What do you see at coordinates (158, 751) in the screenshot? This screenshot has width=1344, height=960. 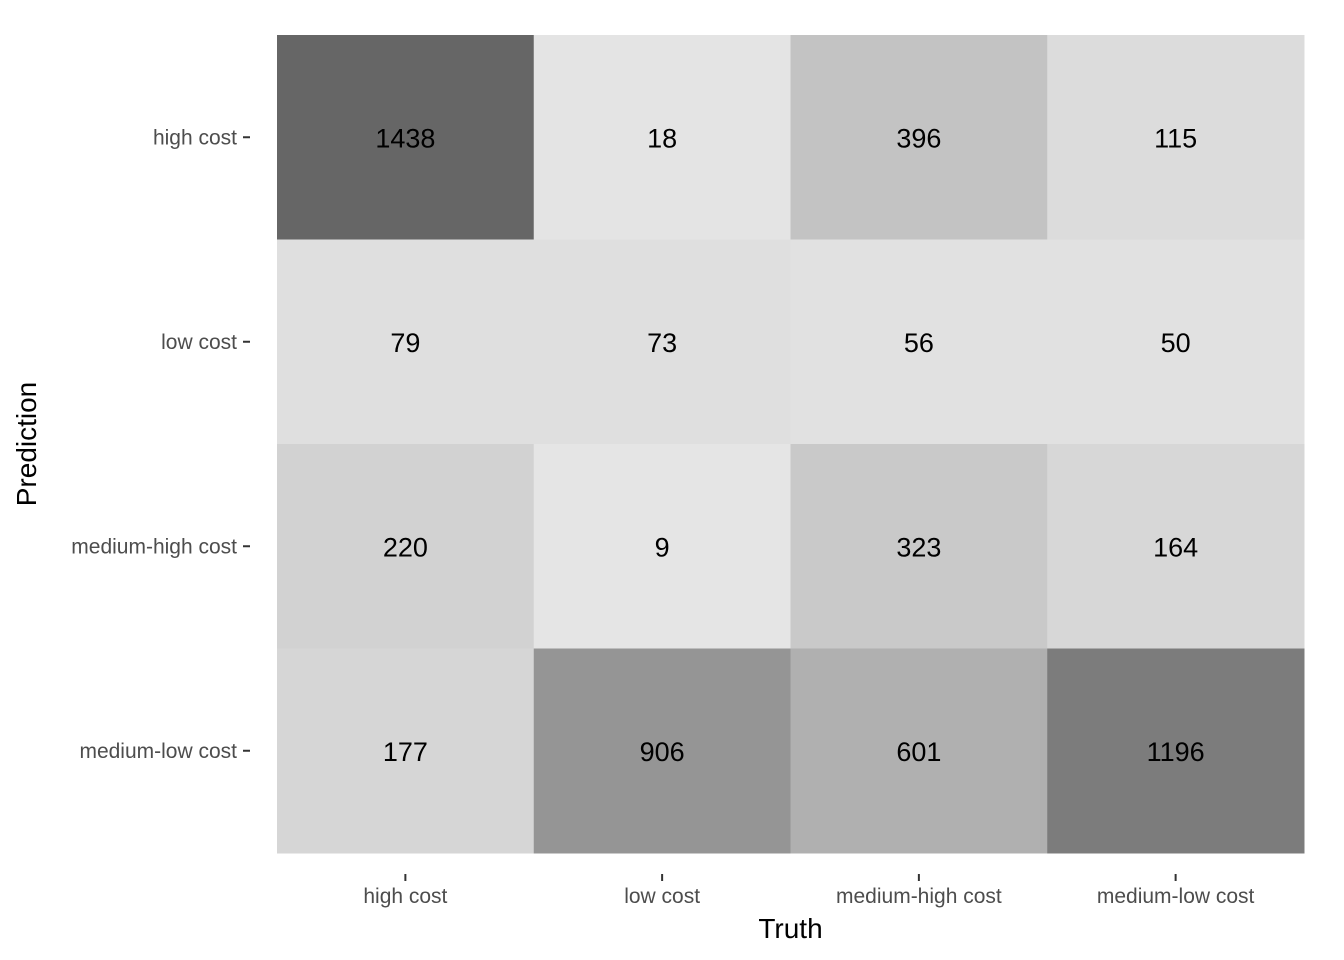 I see `y-tick-label: medium-low cost` at bounding box center [158, 751].